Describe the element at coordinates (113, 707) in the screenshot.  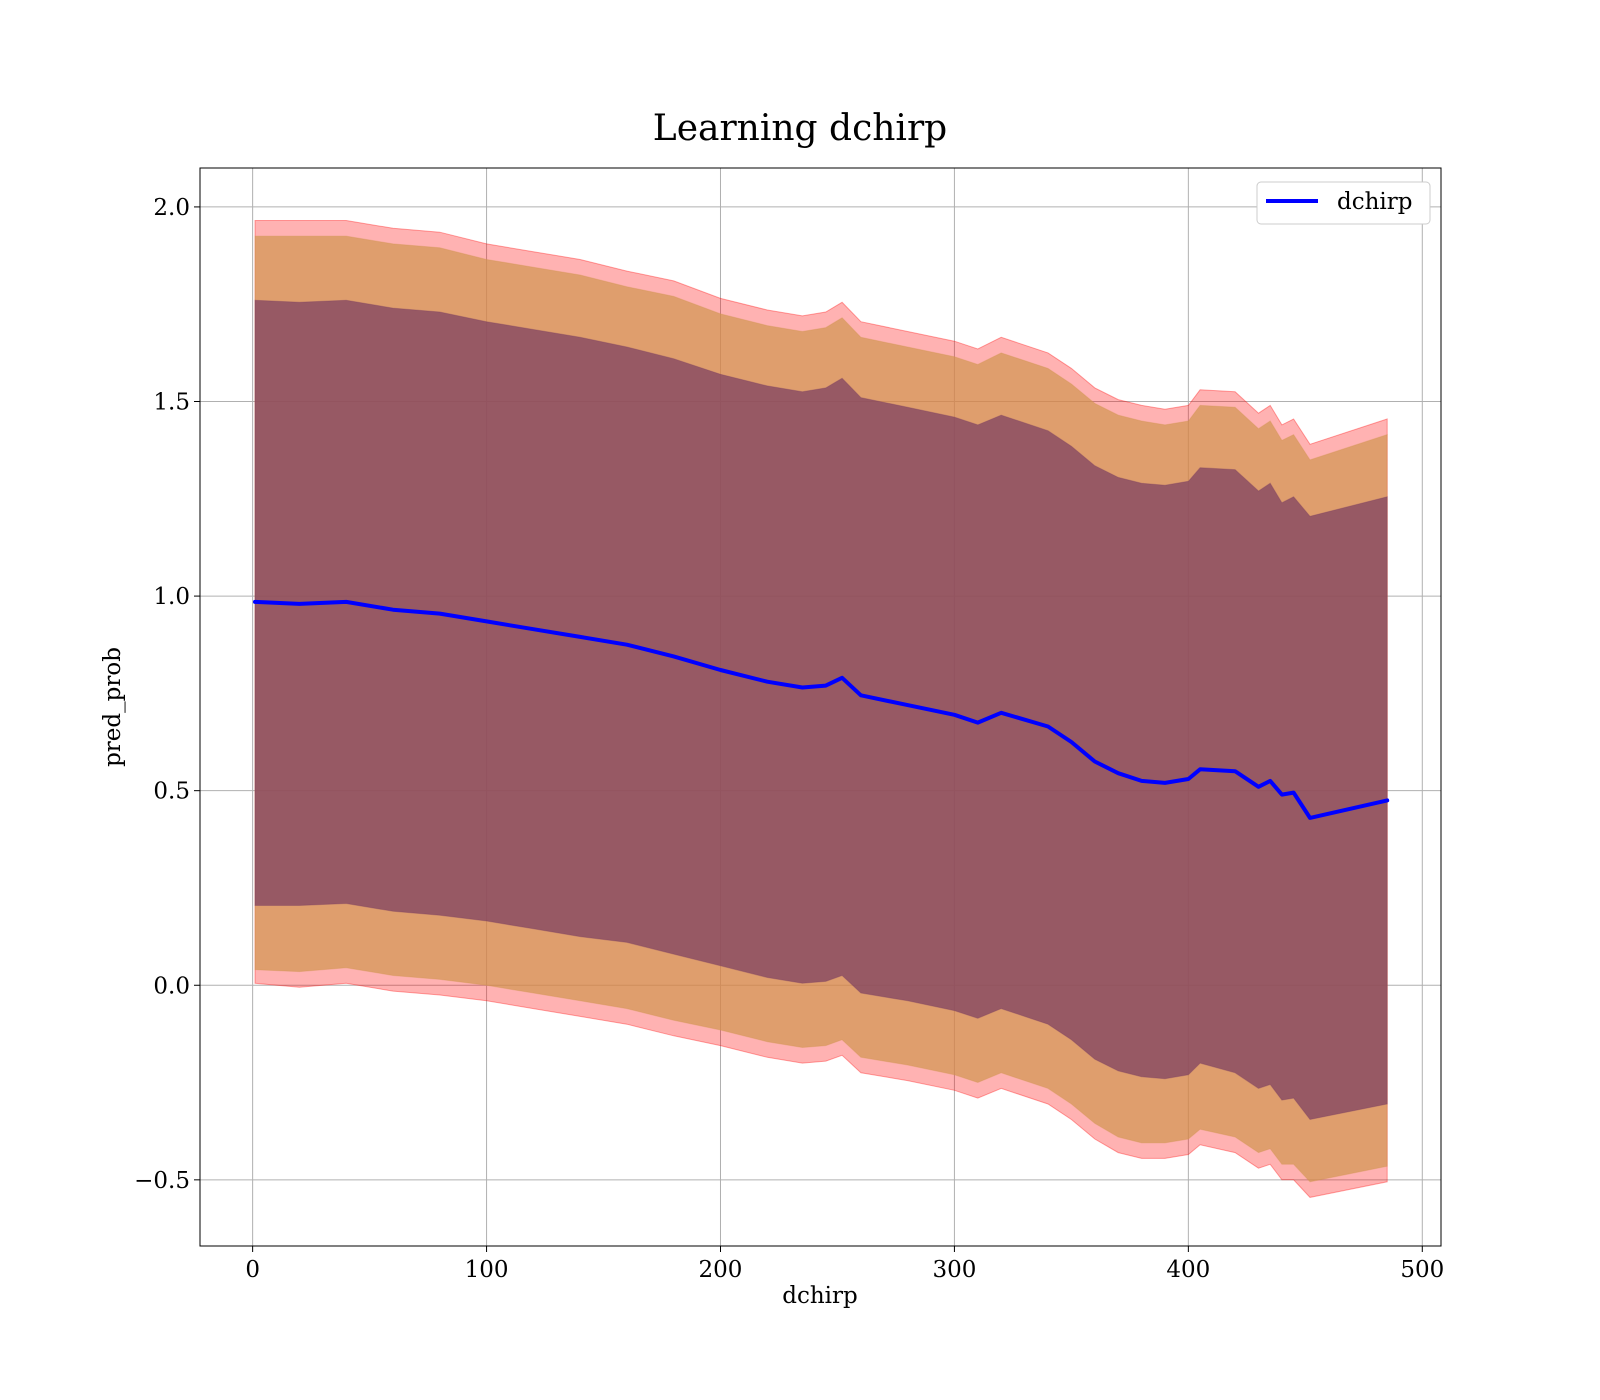
I see `y-axis-label: pred_prob` at that location.